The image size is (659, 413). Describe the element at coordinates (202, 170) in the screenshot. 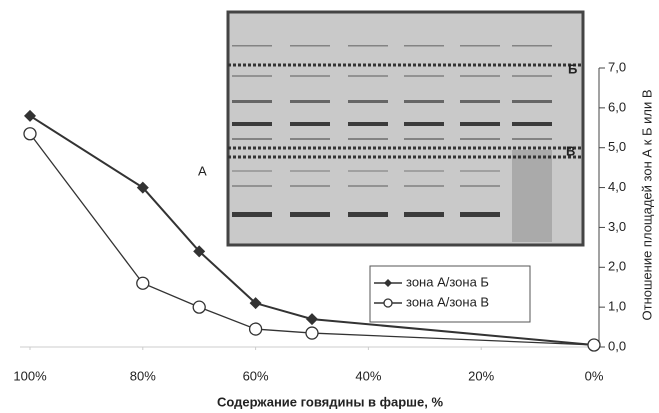

I see `annotation: А` at that location.